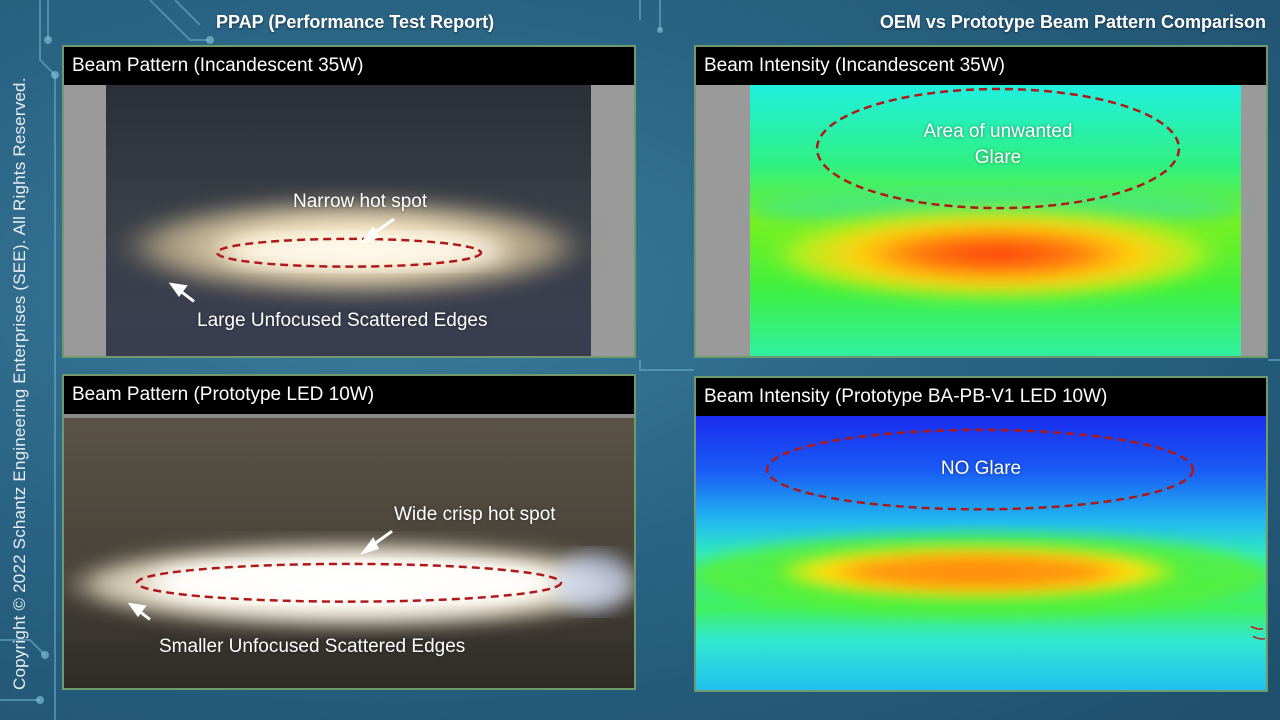  Describe the element at coordinates (312, 646) in the screenshot. I see `edges-label: Smaller Unfocused Scattered Edges` at that location.